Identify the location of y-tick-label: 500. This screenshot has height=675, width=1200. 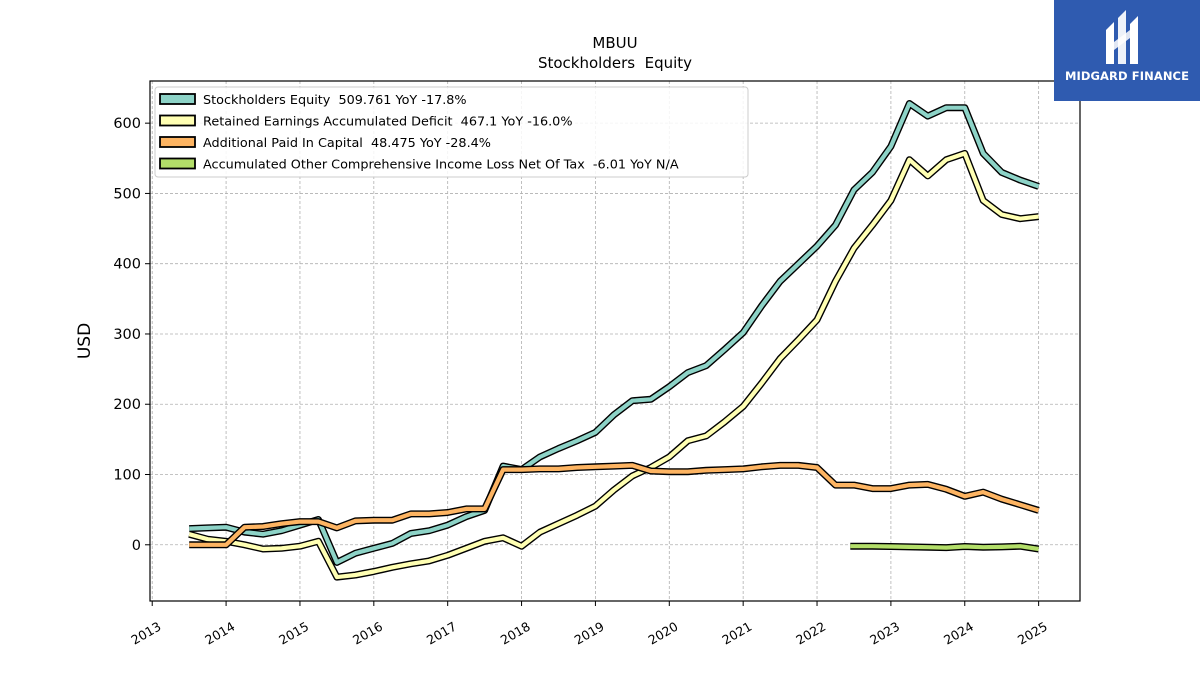
(127, 194).